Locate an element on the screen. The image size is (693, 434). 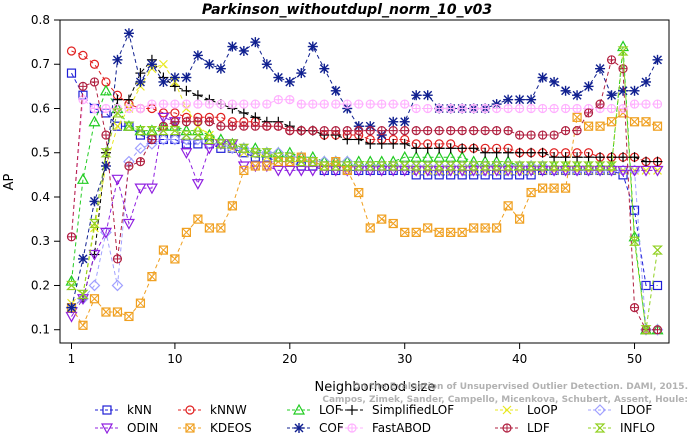
x-tick-label: 10 is located at coordinates (174, 359).